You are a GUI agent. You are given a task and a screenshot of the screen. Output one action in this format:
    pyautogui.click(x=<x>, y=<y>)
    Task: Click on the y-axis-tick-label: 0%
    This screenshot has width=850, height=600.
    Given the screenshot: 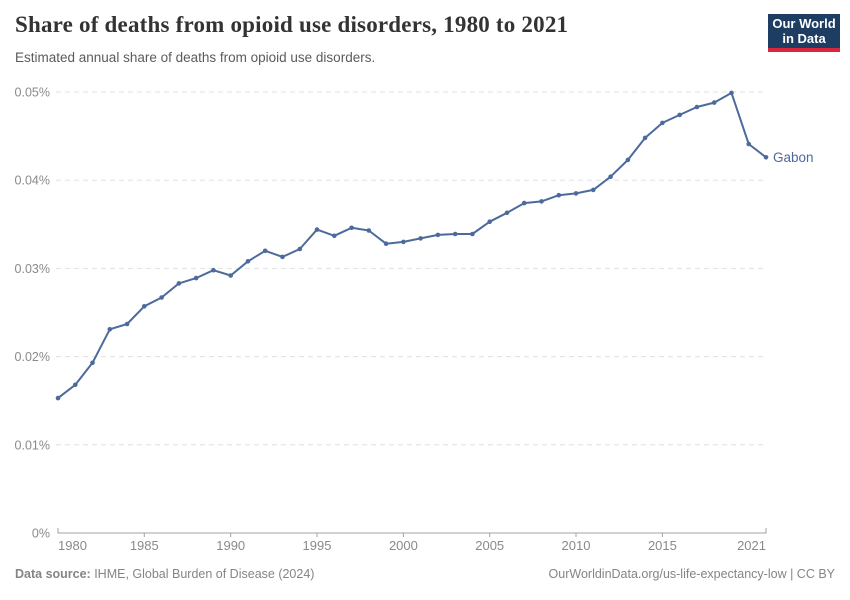 What is the action you would take?
    pyautogui.click(x=41, y=534)
    